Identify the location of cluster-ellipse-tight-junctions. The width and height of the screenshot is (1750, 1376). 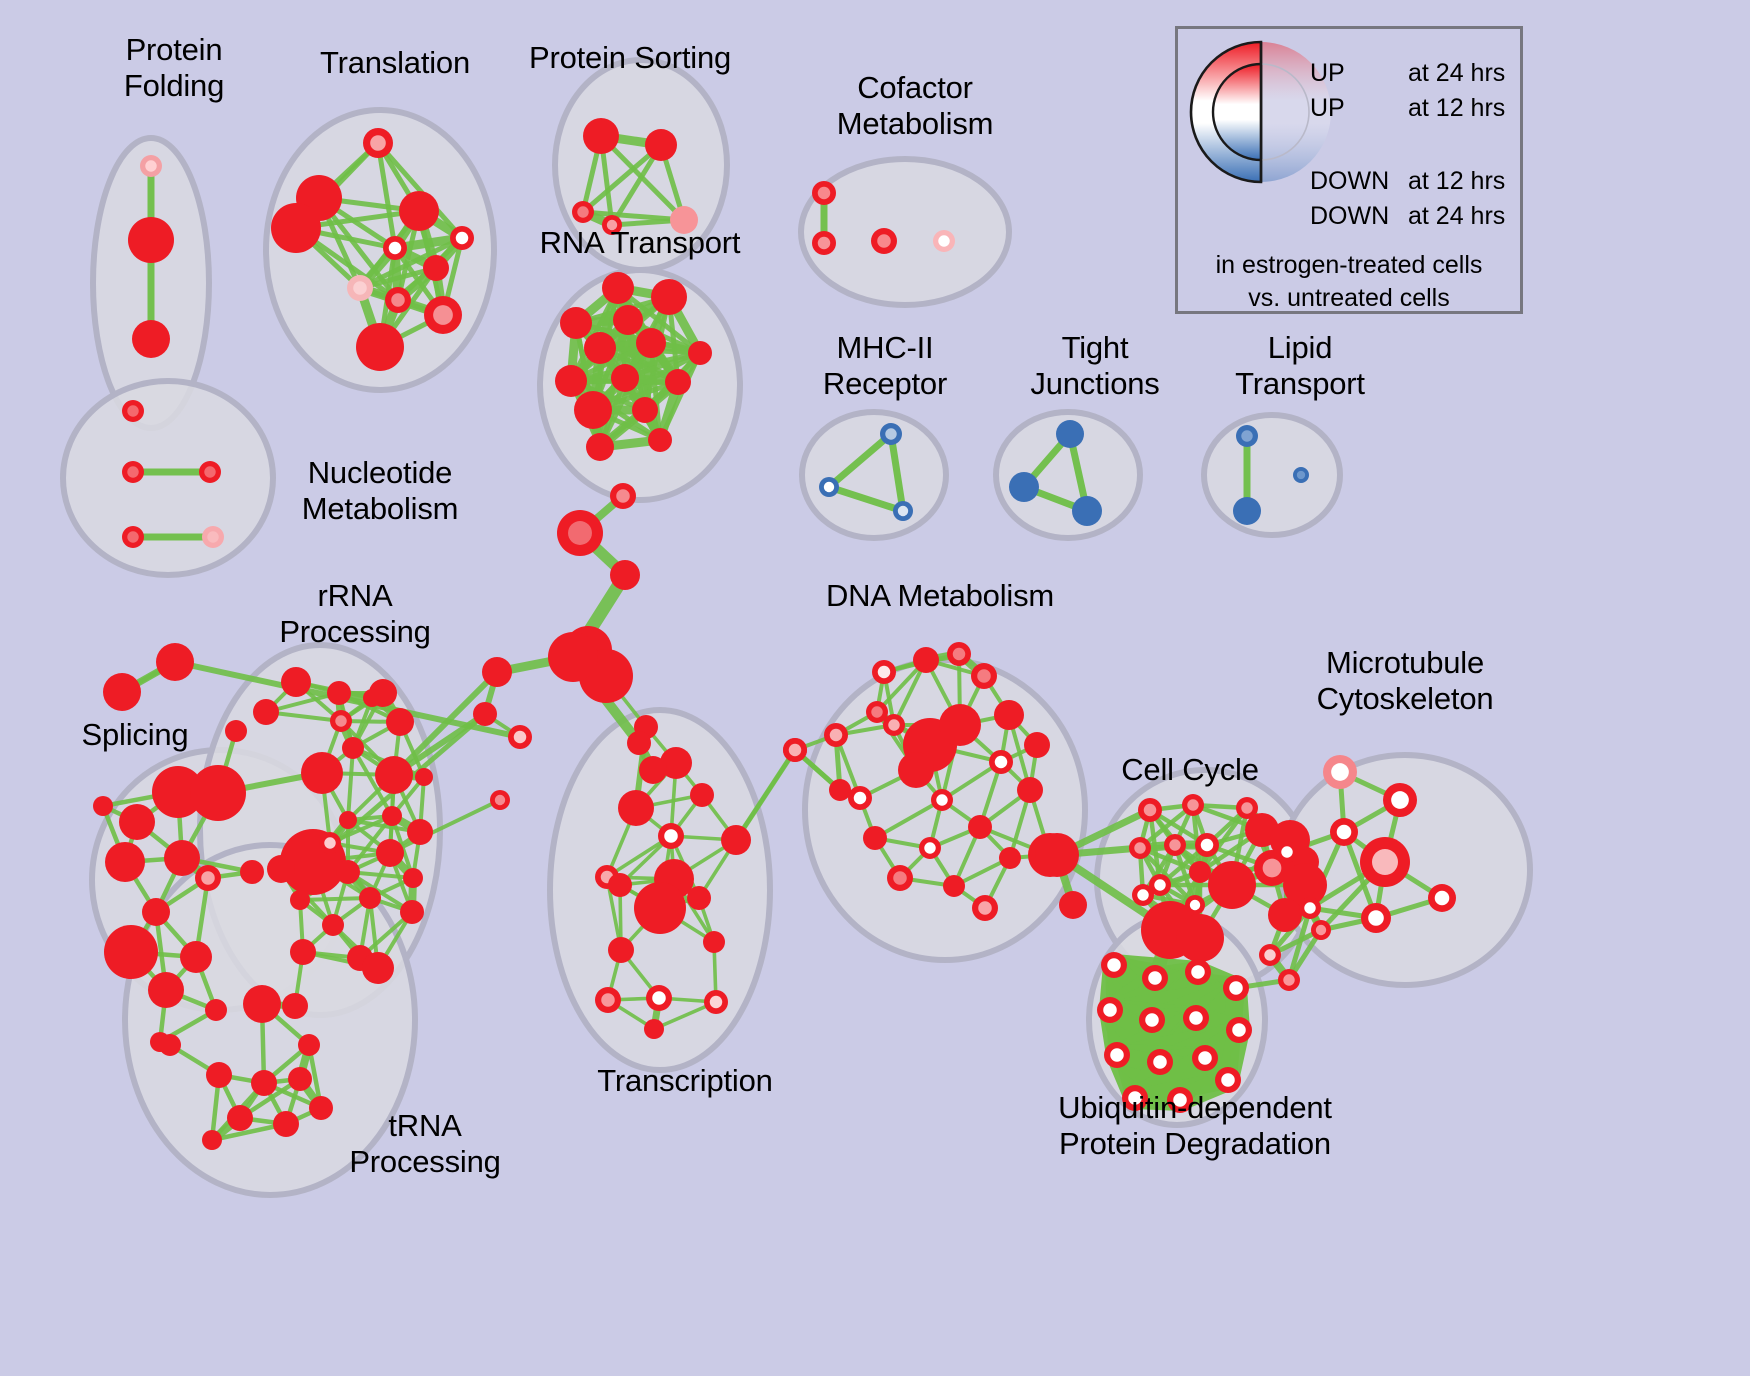
(1068, 475).